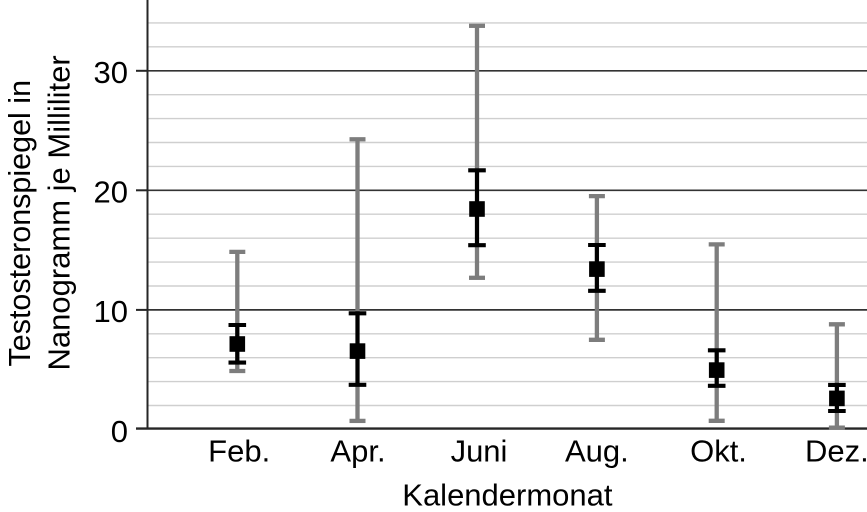 This screenshot has height=512, width=867. I want to click on svg-text: 20, so click(111, 192).